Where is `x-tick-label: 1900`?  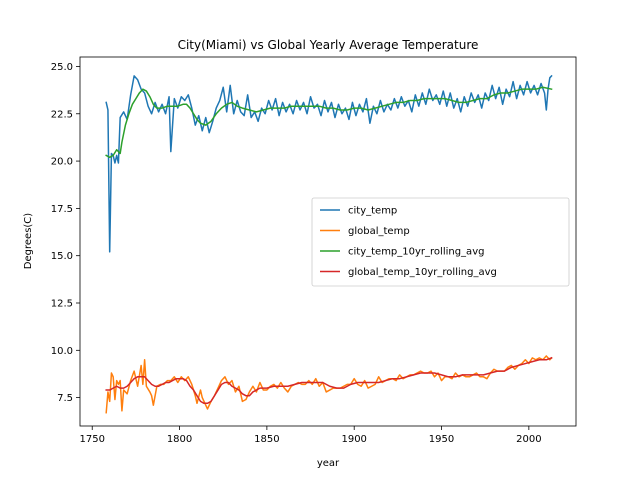
x-tick-label: 1900 is located at coordinates (353, 439).